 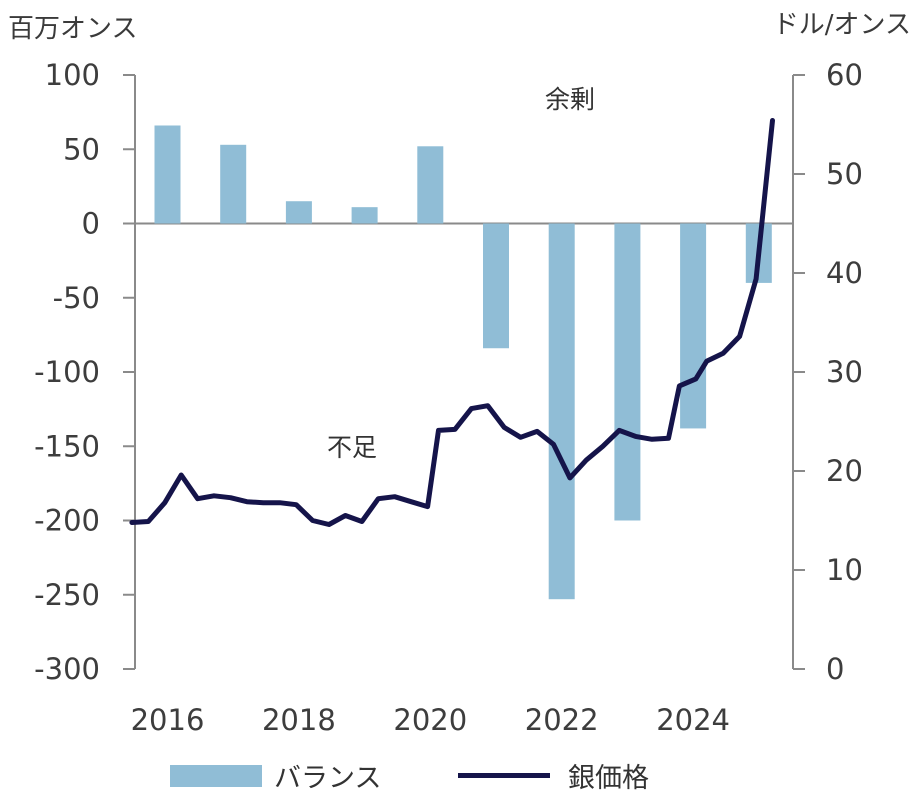 What do you see at coordinates (73, 29) in the screenshot?
I see `left-axis-unit: 百万オンス` at bounding box center [73, 29].